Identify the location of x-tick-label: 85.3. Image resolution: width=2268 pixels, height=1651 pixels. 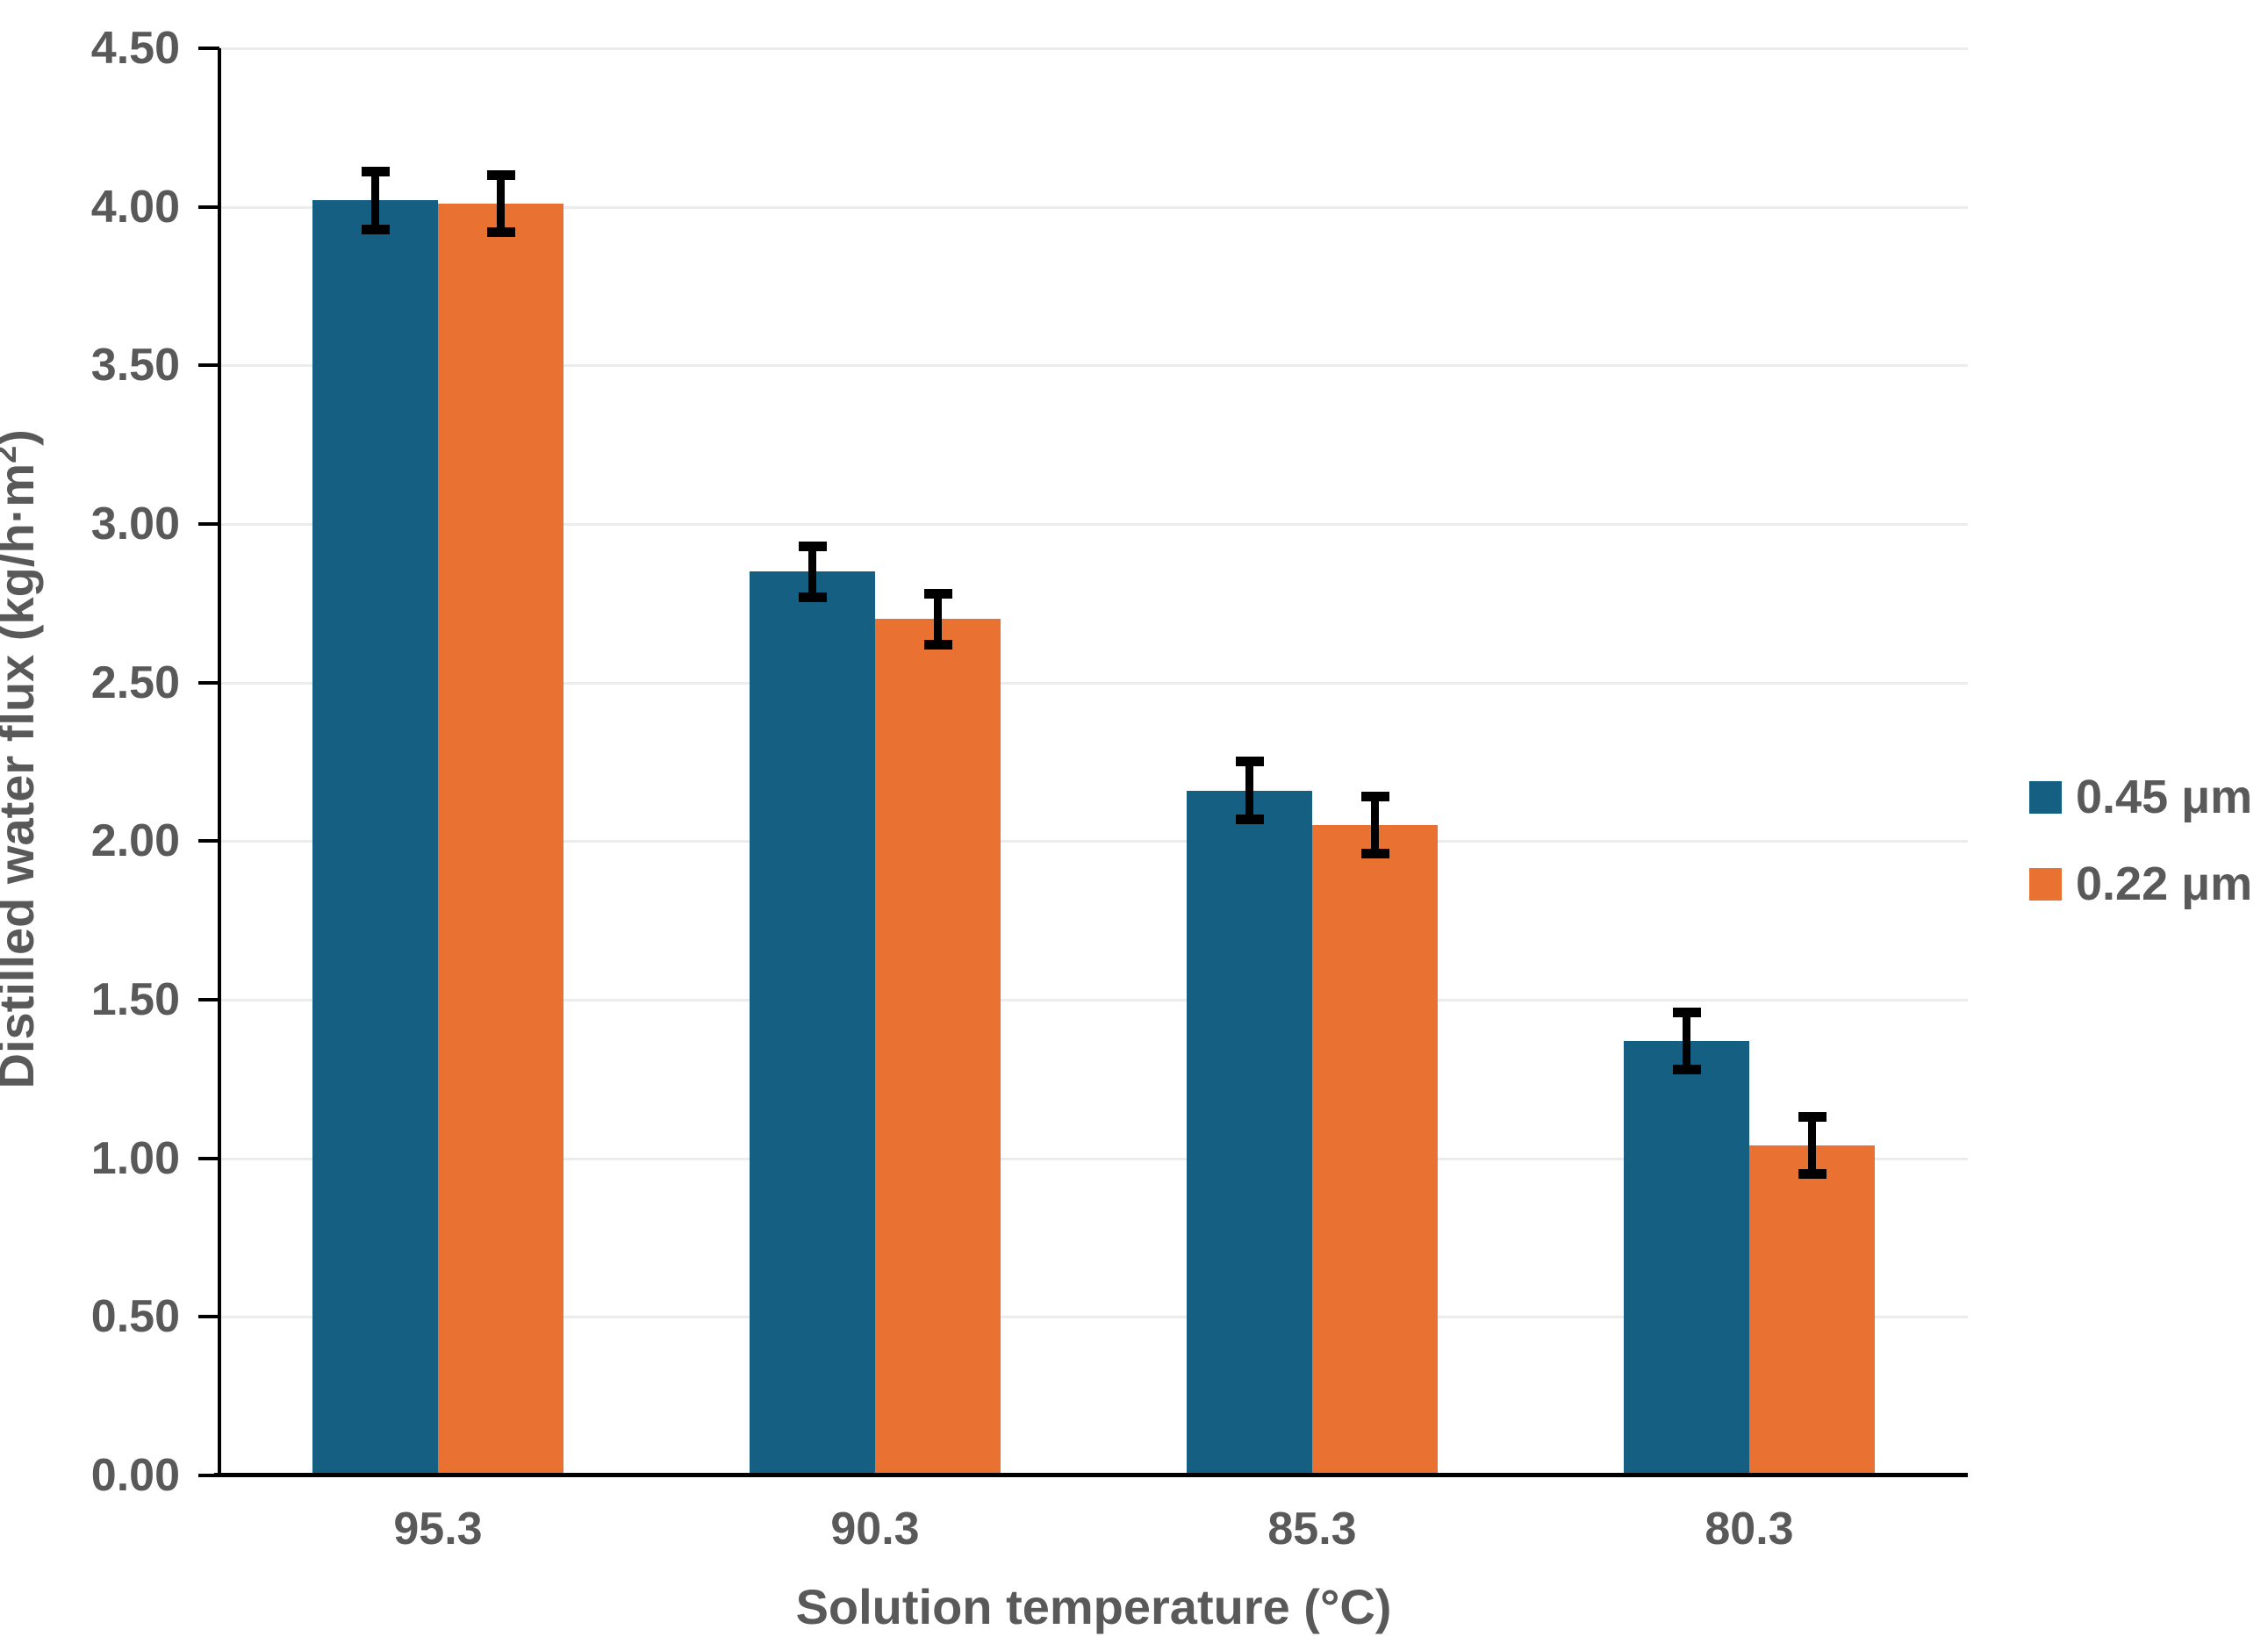
(1312, 1529).